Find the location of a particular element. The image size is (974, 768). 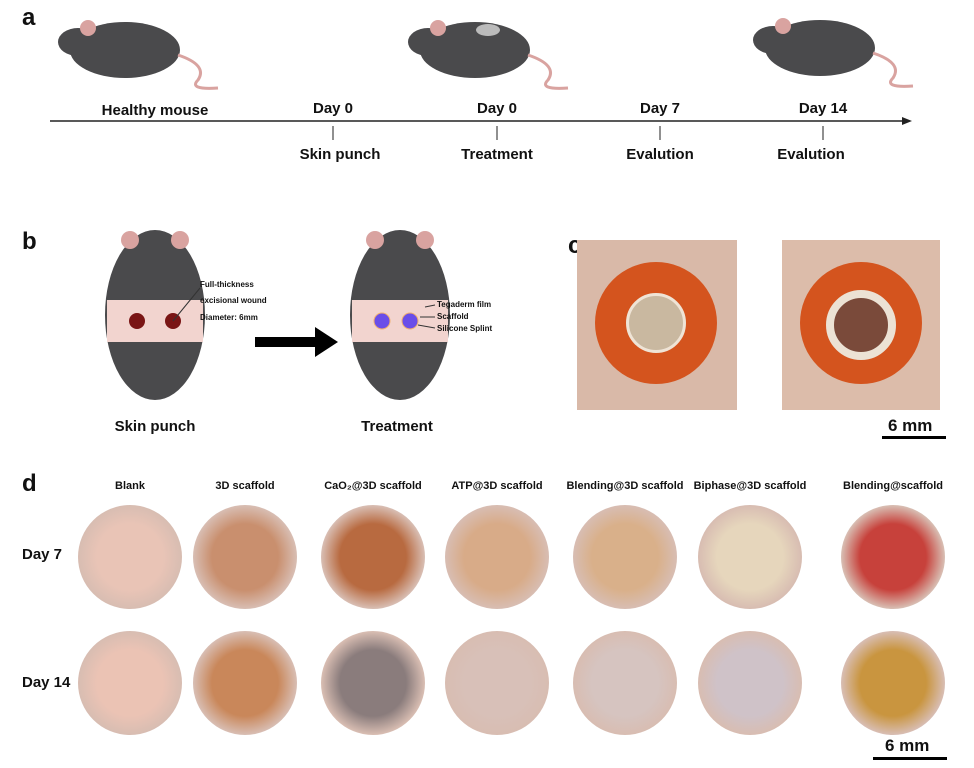

wound-note: Full-thickness is located at coordinates (227, 284).